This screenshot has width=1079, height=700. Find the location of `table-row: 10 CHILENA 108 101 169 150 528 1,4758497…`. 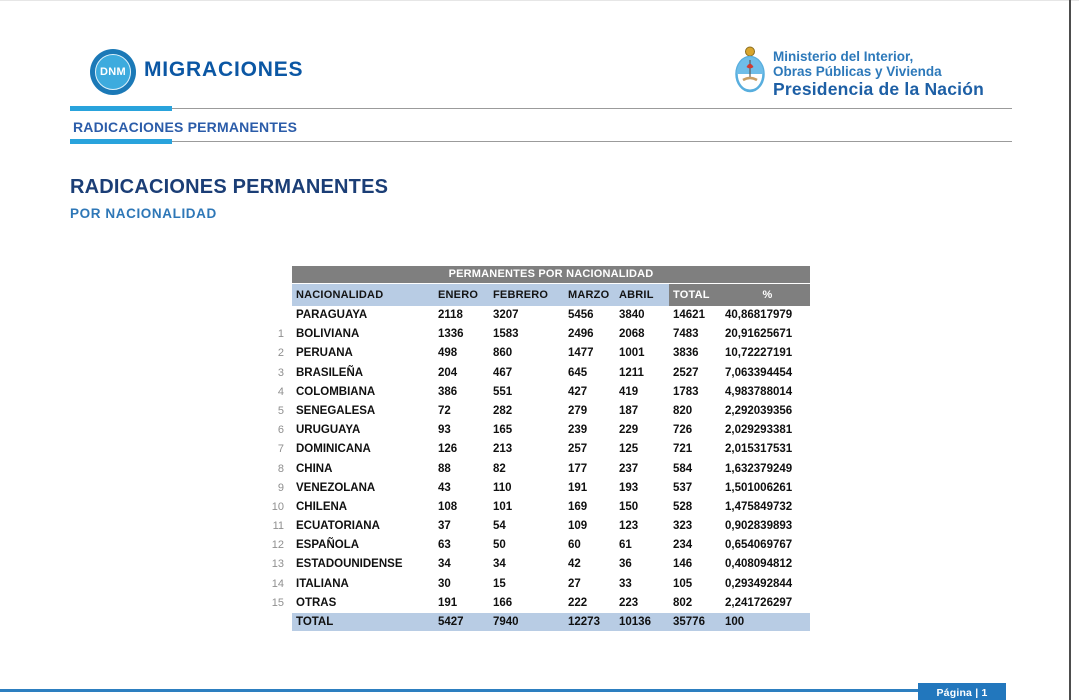

table-row: 10 CHILENA 108 101 169 150 528 1,4758497… is located at coordinates (536, 507).